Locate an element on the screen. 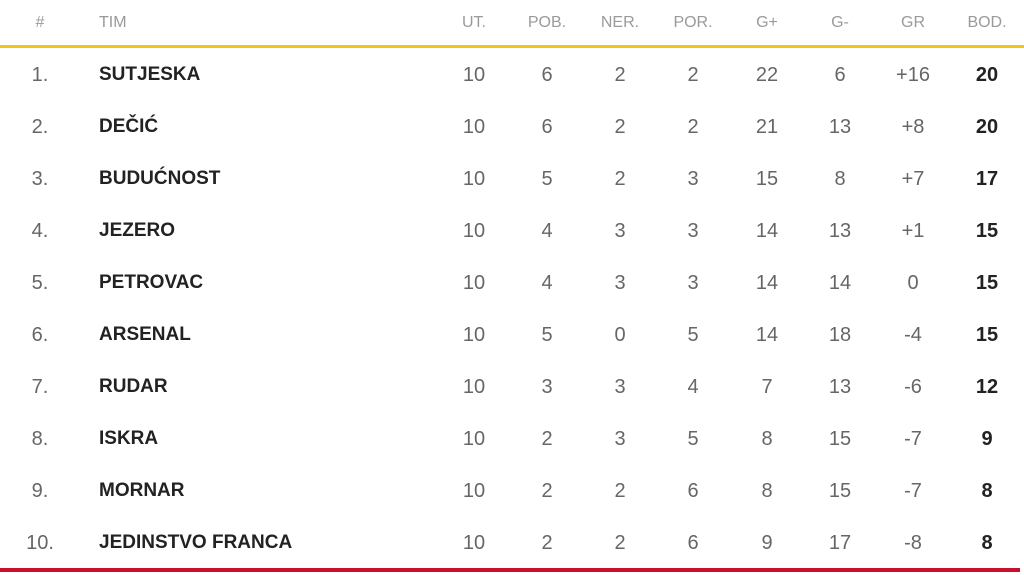 Image resolution: width=1024 pixels, height=575 pixels. header-lost: POR. is located at coordinates (693, 22).